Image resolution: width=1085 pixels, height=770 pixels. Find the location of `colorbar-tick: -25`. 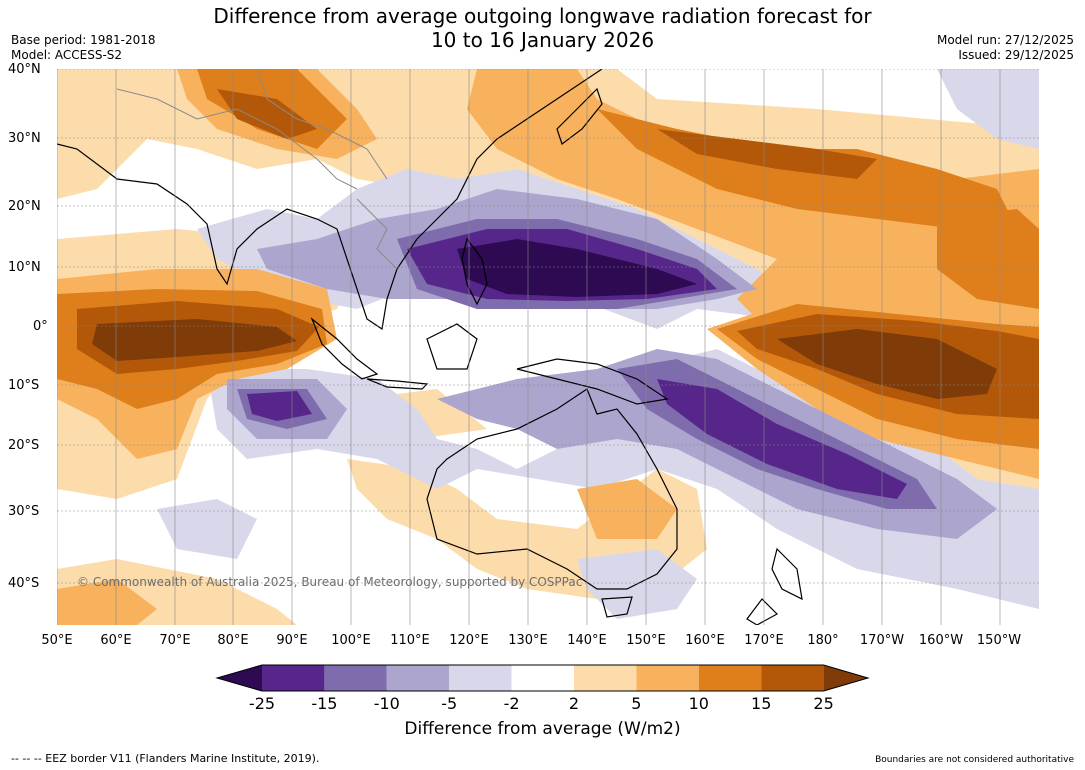

colorbar-tick: -25 is located at coordinates (262, 703).